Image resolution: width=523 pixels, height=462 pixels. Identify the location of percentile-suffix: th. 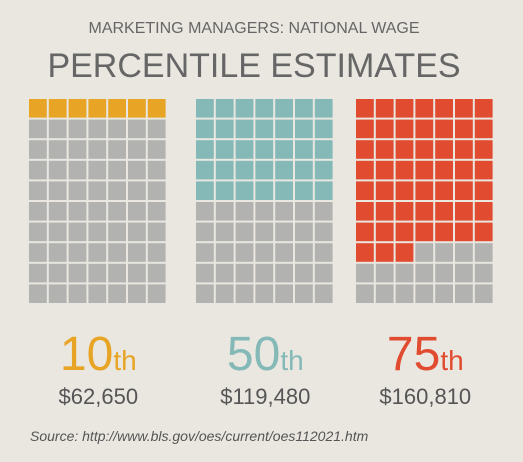
(451, 360).